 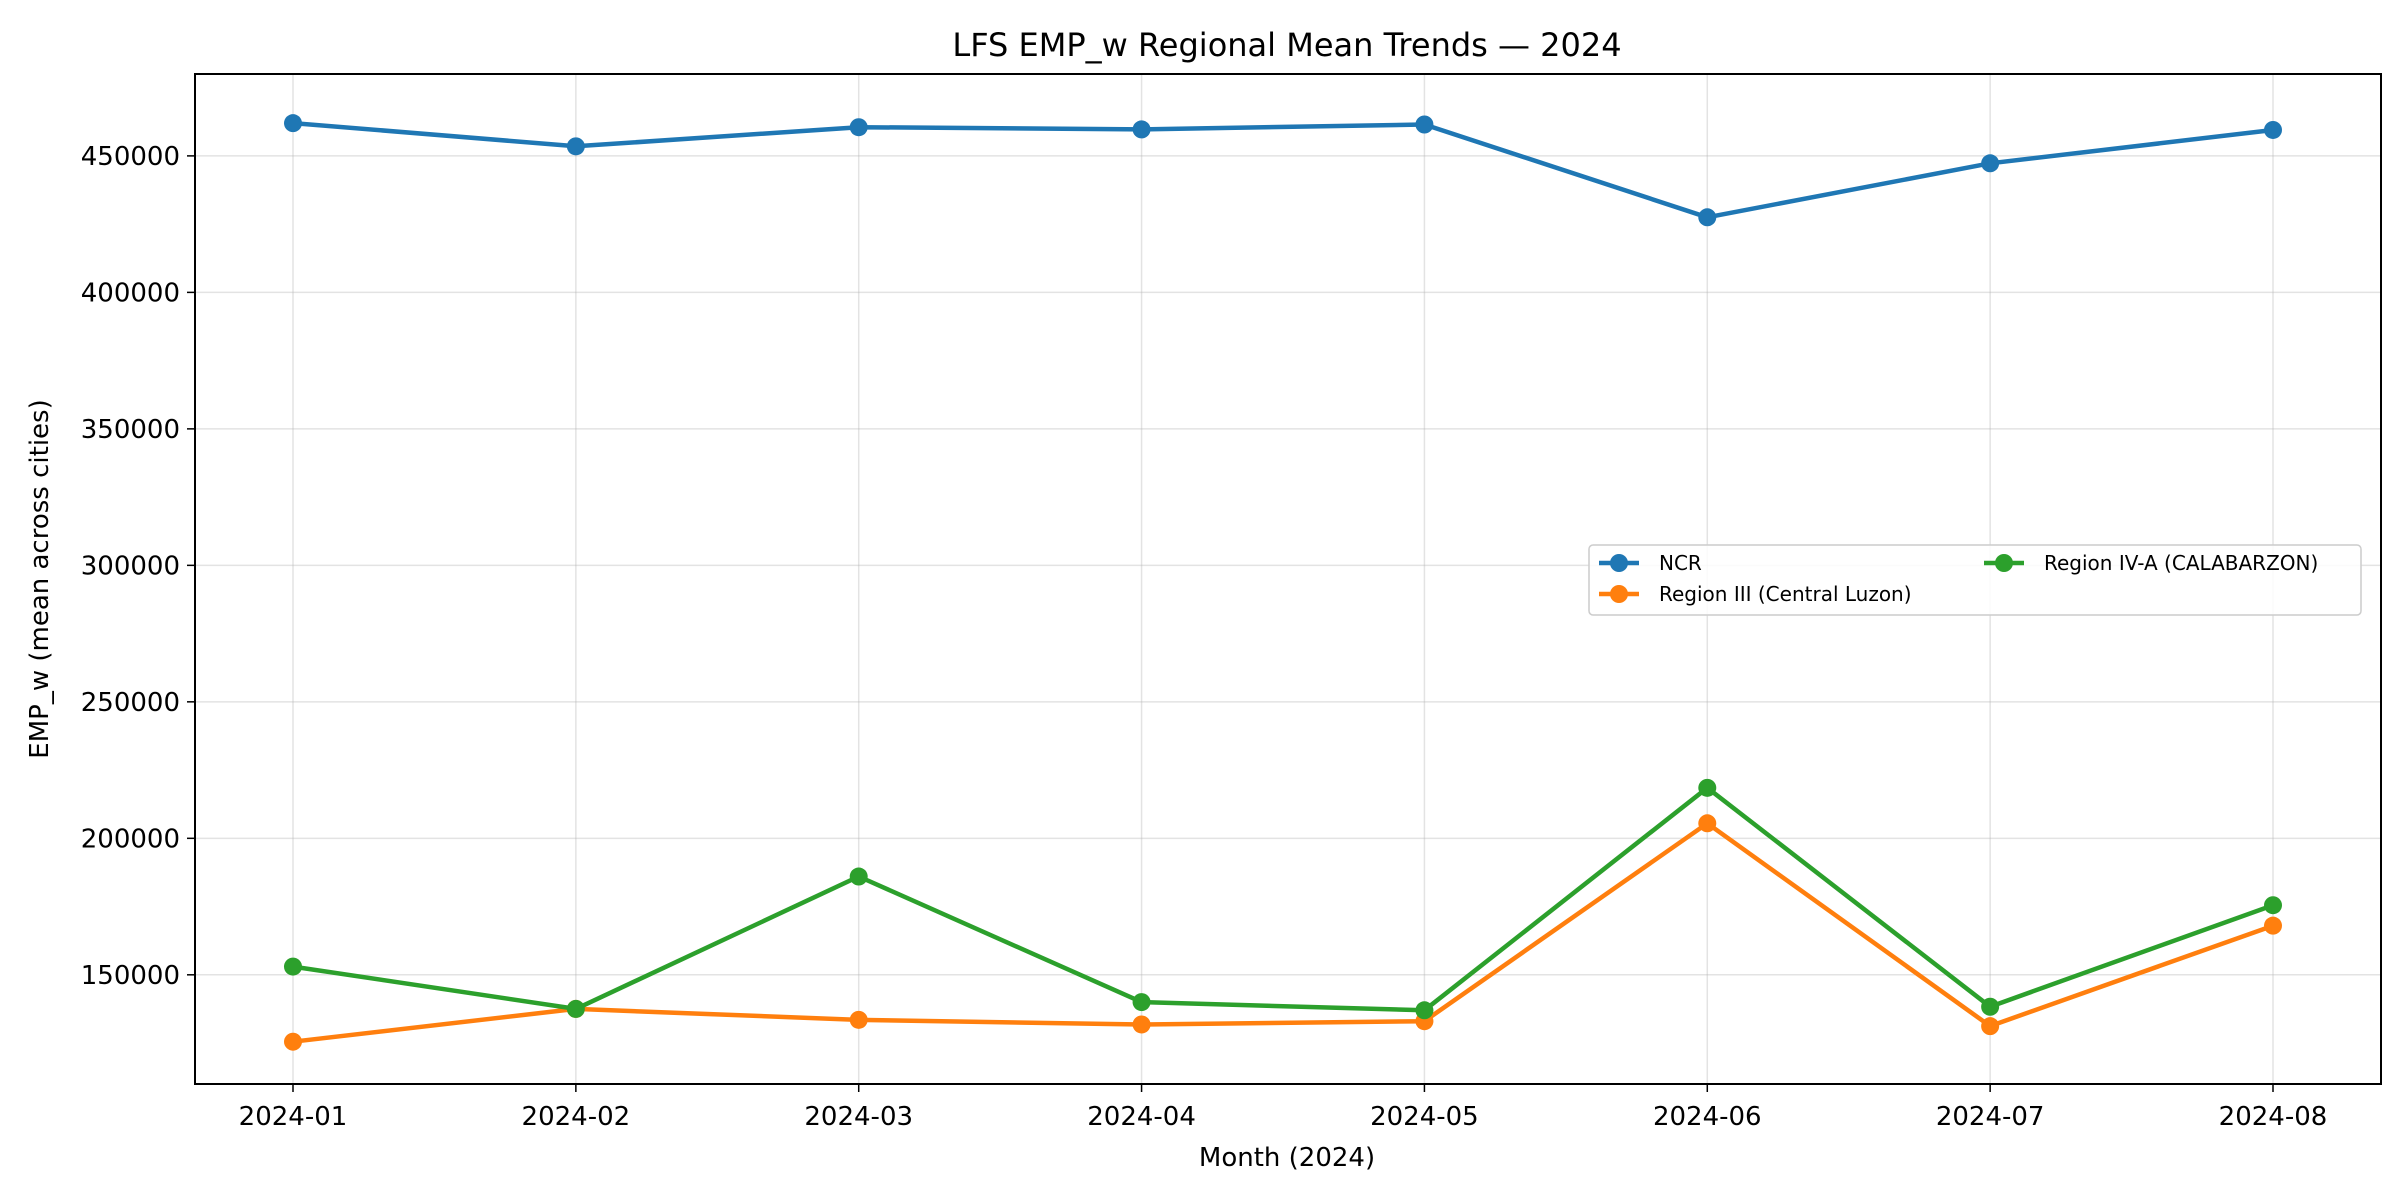 I want to click on y-tick-label: 200000, so click(x=130, y=839).